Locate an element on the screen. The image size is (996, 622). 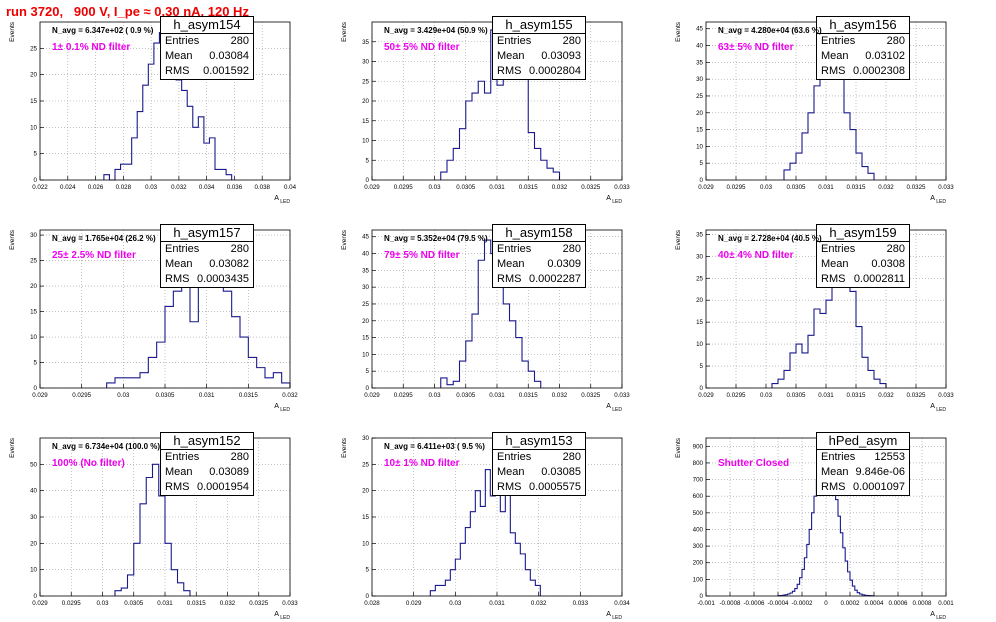
navg-label: N_avg = 5.352e+04 (79.5 %) is located at coordinates (436, 238).